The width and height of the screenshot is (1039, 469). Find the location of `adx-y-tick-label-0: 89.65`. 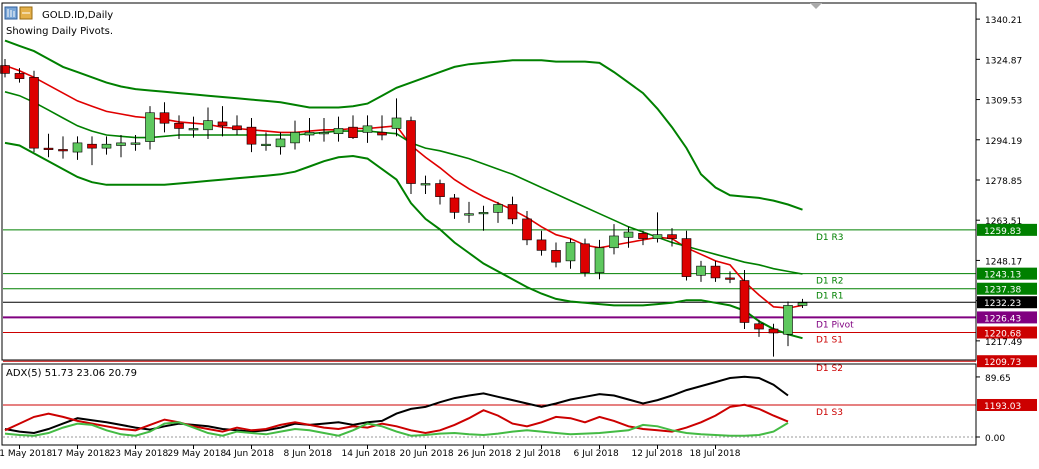

adx-y-tick-label-0: 89.65 is located at coordinates (998, 379).